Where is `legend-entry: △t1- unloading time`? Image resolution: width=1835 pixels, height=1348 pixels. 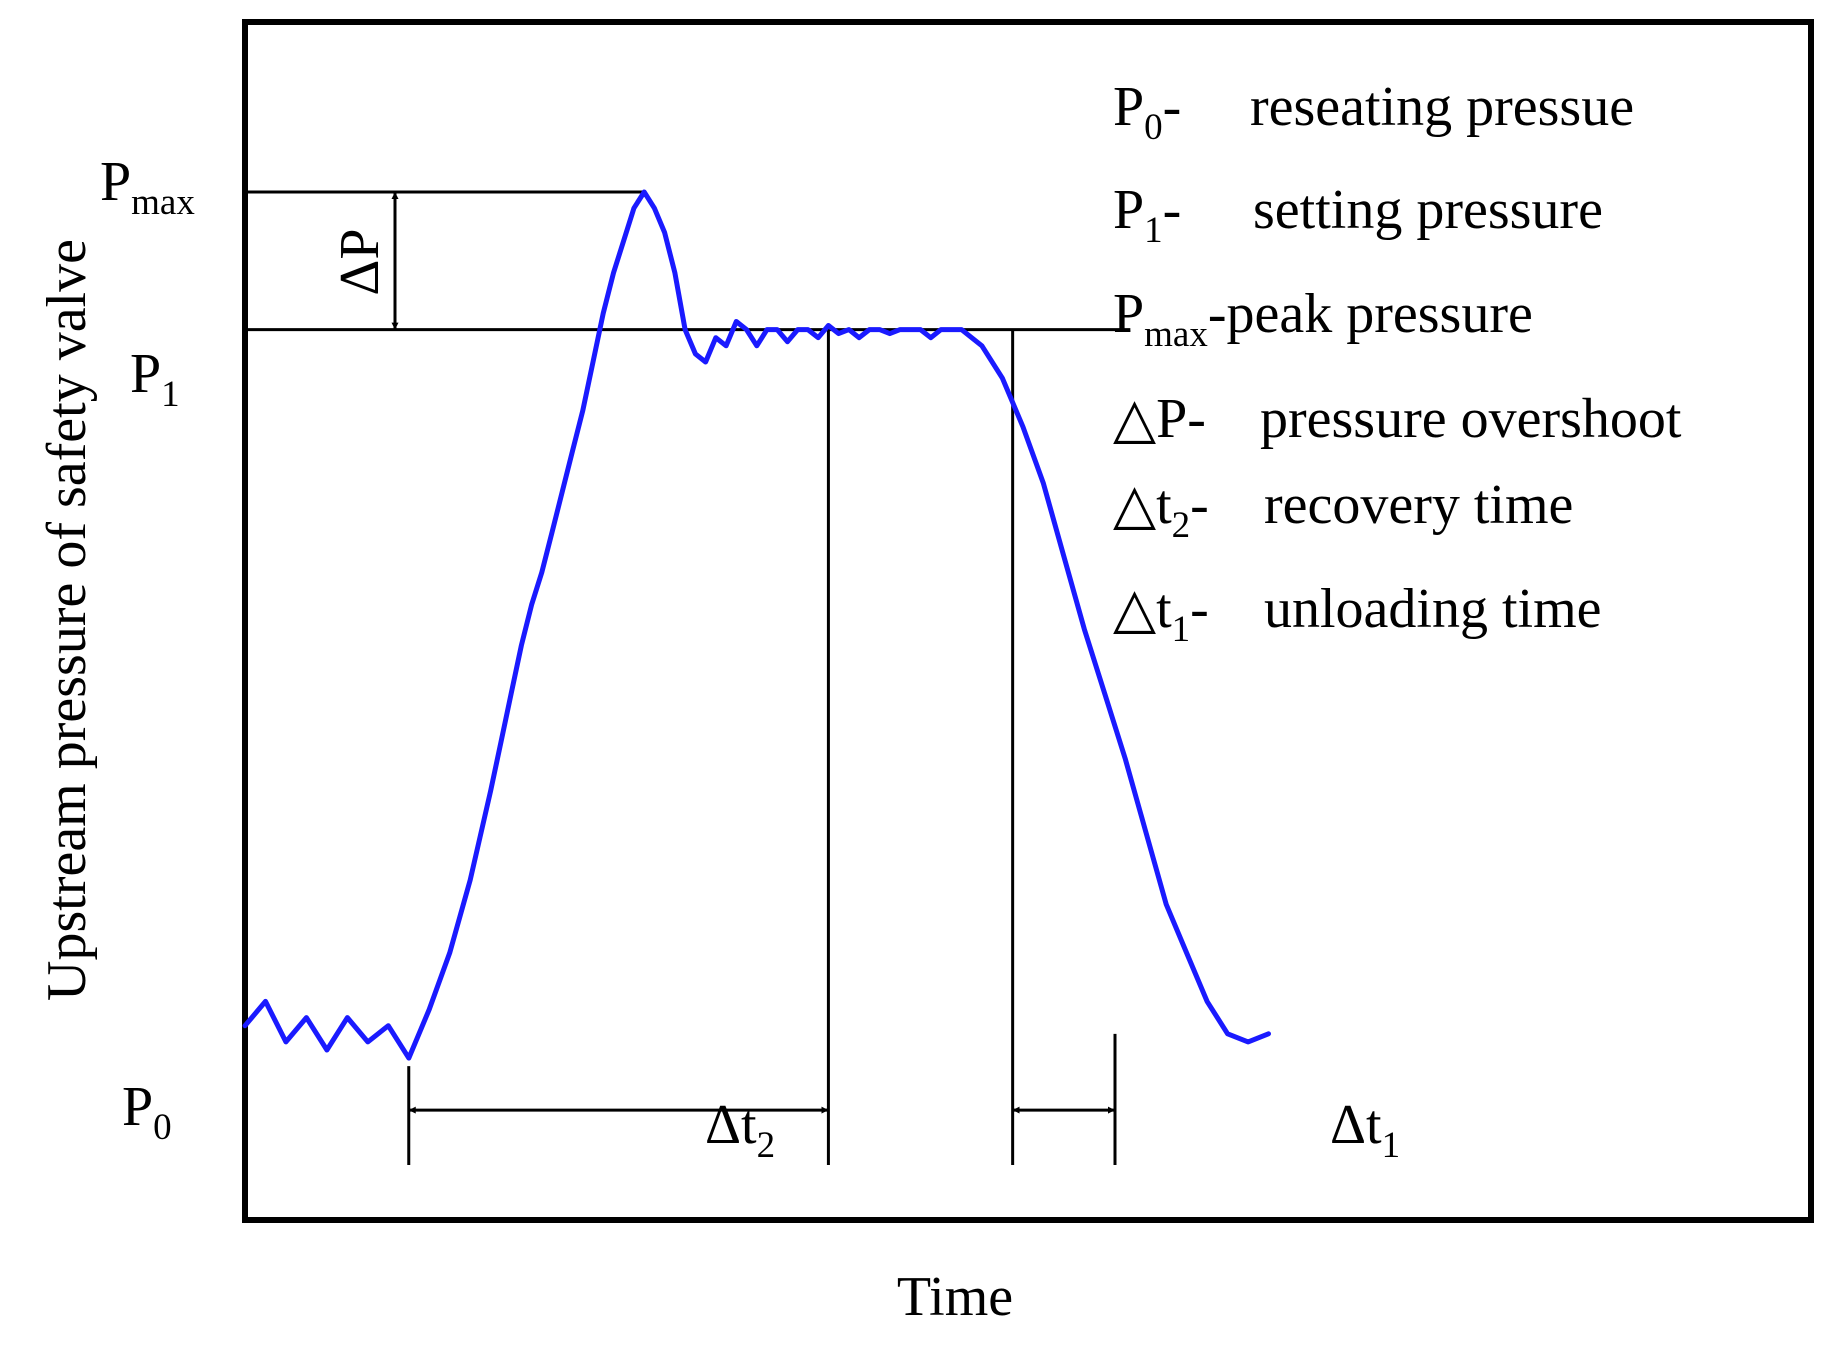 legend-entry: △t1- unloading time is located at coordinates (1357, 614).